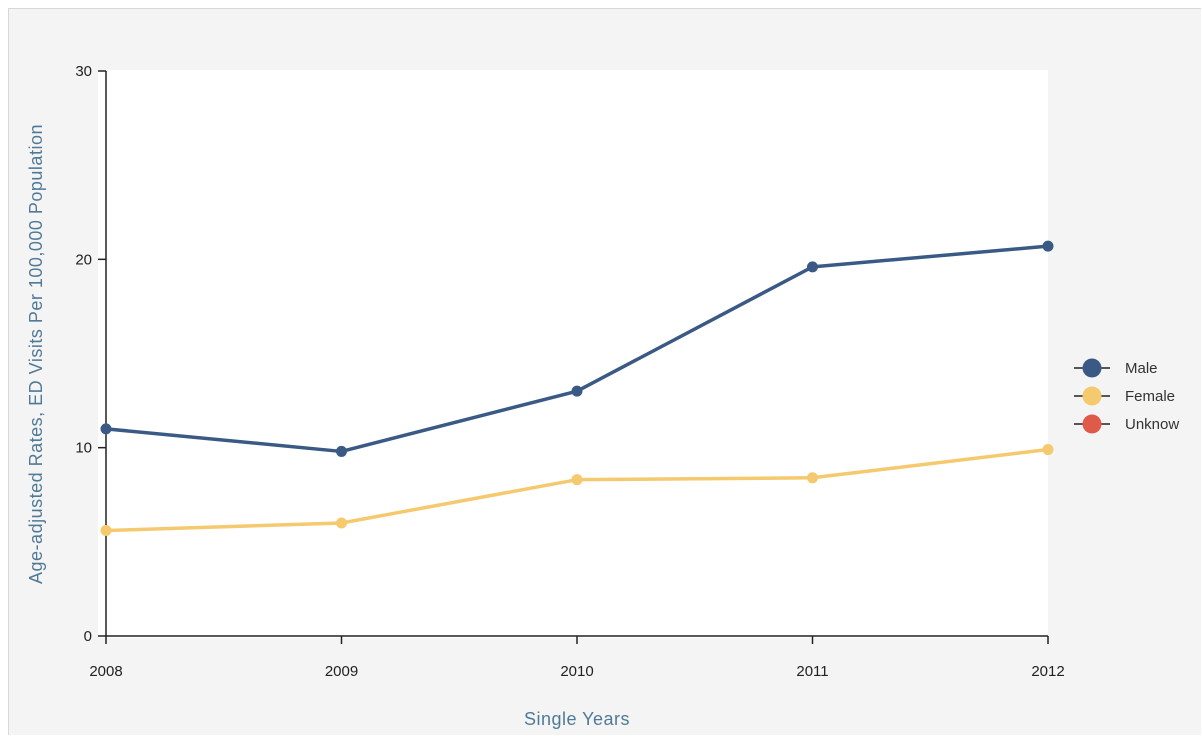 The image size is (1202, 736). Describe the element at coordinates (88, 636) in the screenshot. I see `y-tick-label: 0` at that location.